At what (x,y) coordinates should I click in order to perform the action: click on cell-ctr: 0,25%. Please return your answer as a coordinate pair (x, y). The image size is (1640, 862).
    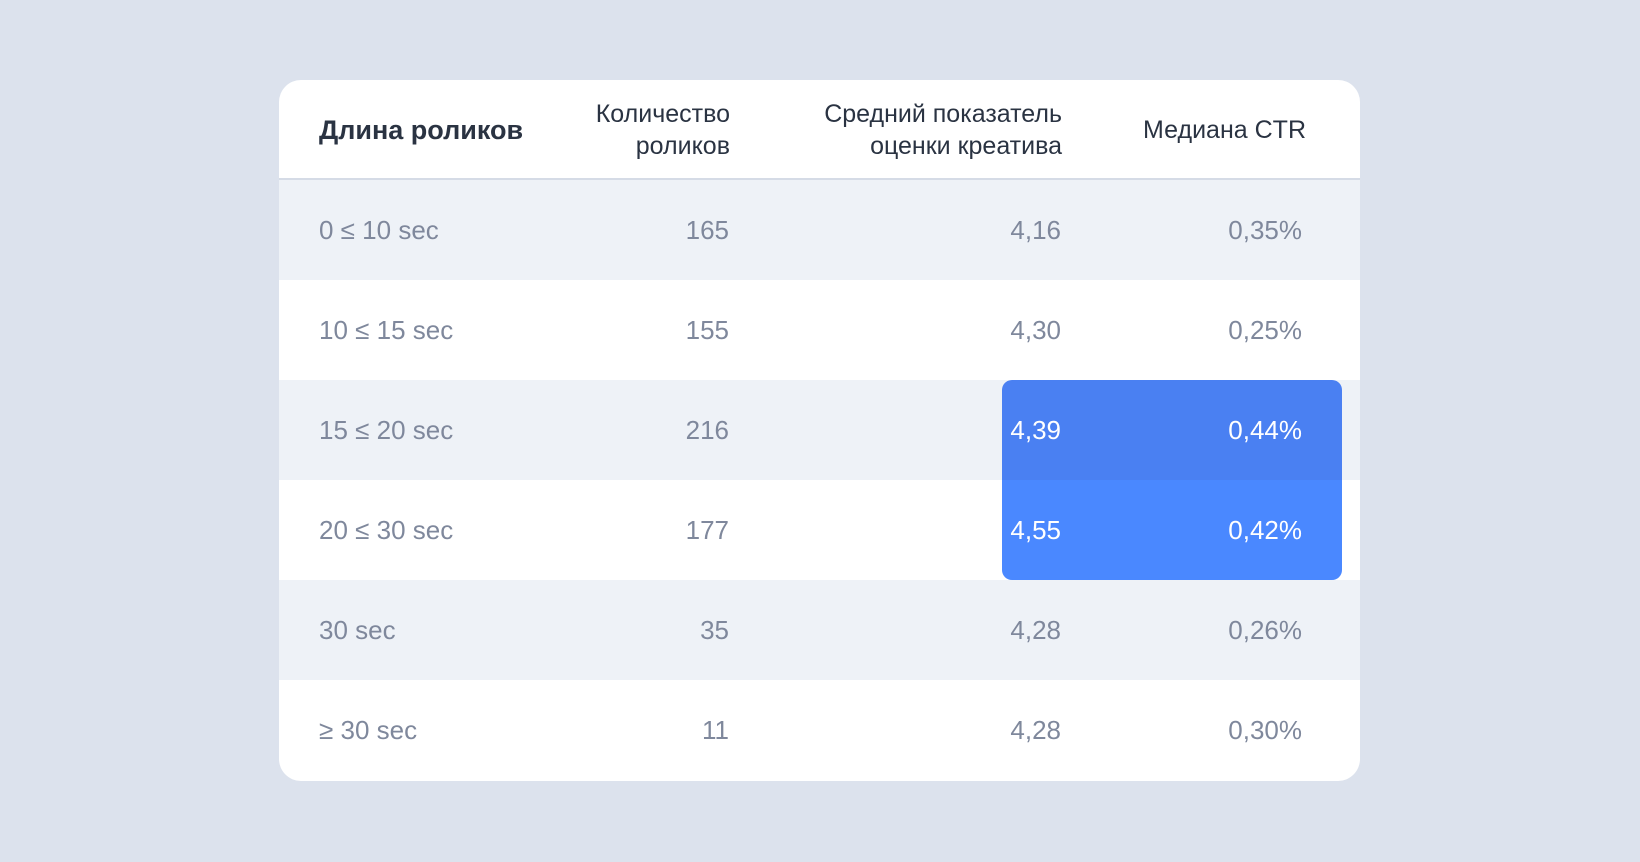
    Looking at the image, I should click on (1265, 330).